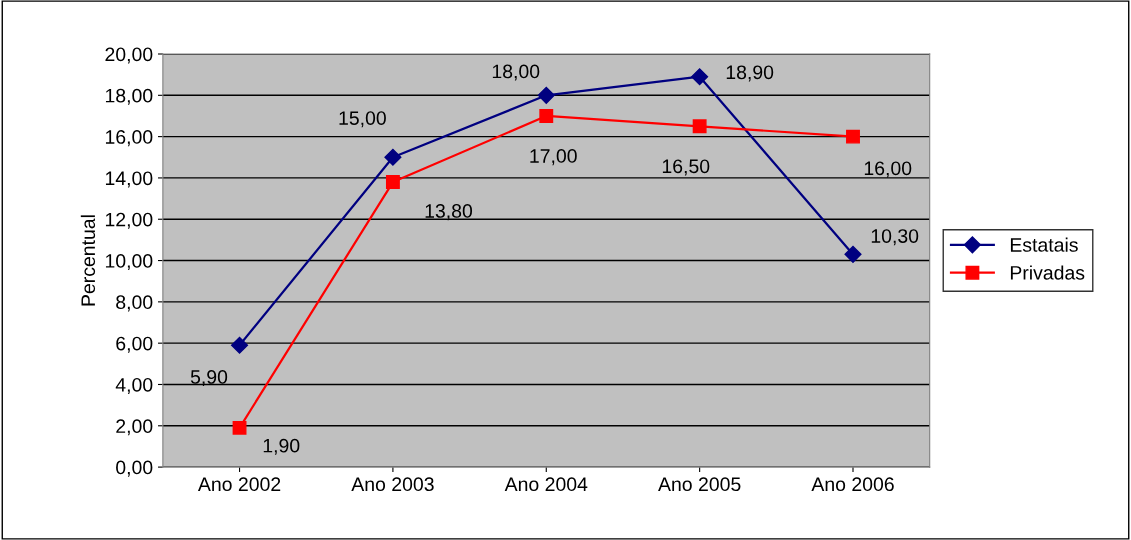  What do you see at coordinates (750, 73) in the screenshot?
I see `data-label: 18,90` at bounding box center [750, 73].